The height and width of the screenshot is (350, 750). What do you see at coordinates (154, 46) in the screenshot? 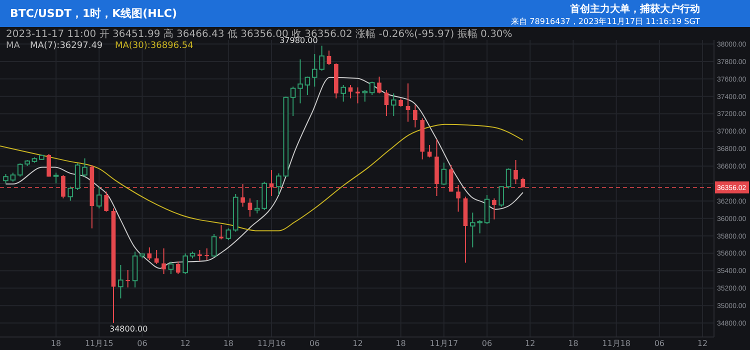
I see `text: MA(30):36896.54` at bounding box center [154, 46].